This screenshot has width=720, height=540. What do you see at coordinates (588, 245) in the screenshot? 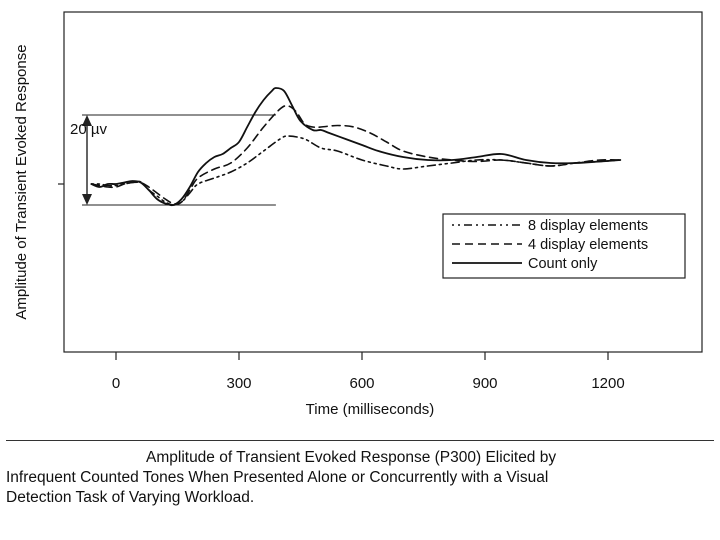
I see `legend-label: 4 display elements` at bounding box center [588, 245].